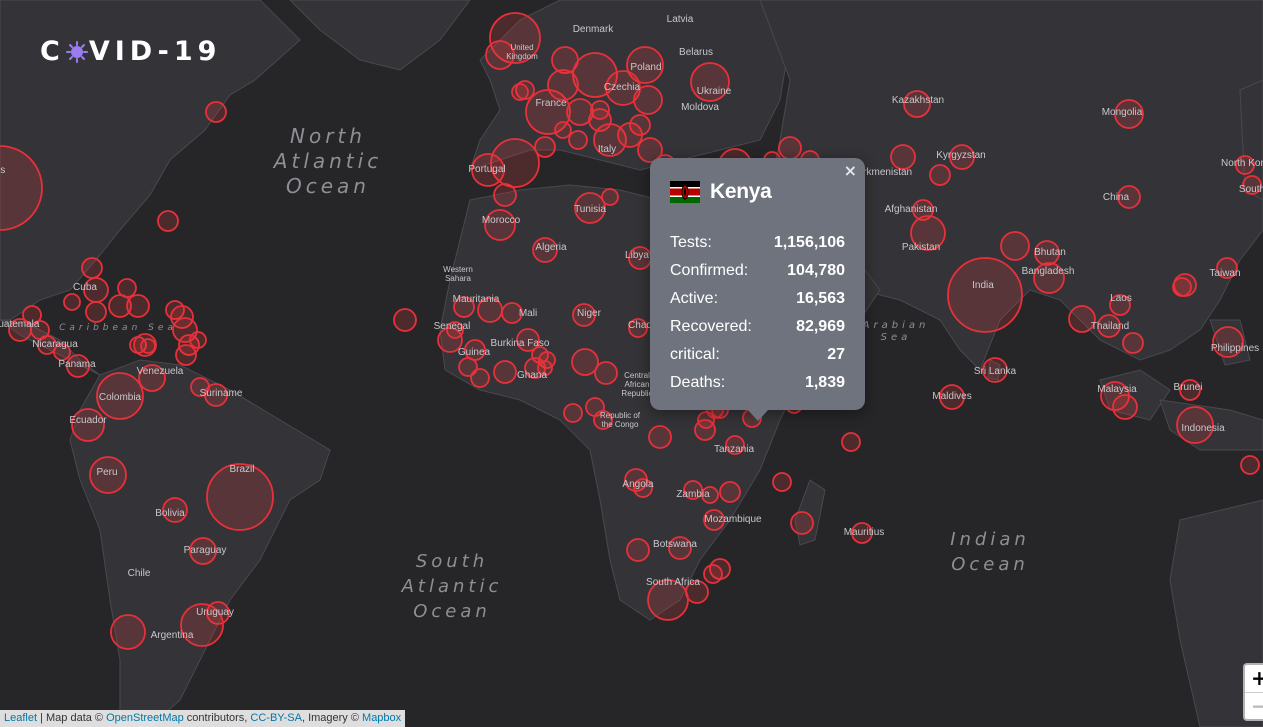 Image resolution: width=1263 pixels, height=727 pixels. Describe the element at coordinates (276, 718) in the screenshot. I see `license-link: CC-BY-SA` at that location.